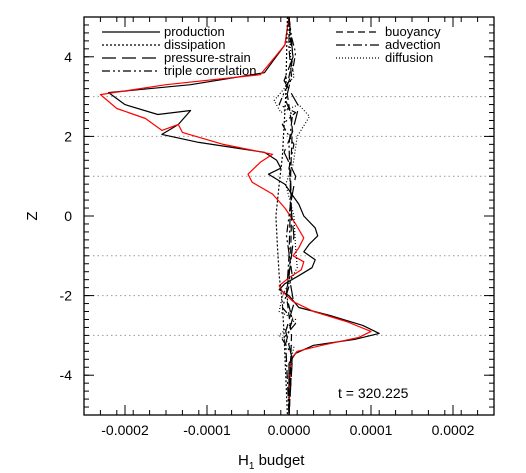  I want to click on x-tick-label: -0.0001, so click(207, 430).